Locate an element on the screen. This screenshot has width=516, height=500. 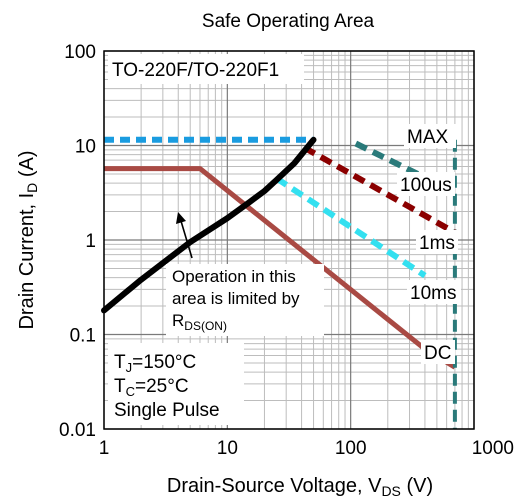
rds-annotation-box is located at coordinates (245, 300).